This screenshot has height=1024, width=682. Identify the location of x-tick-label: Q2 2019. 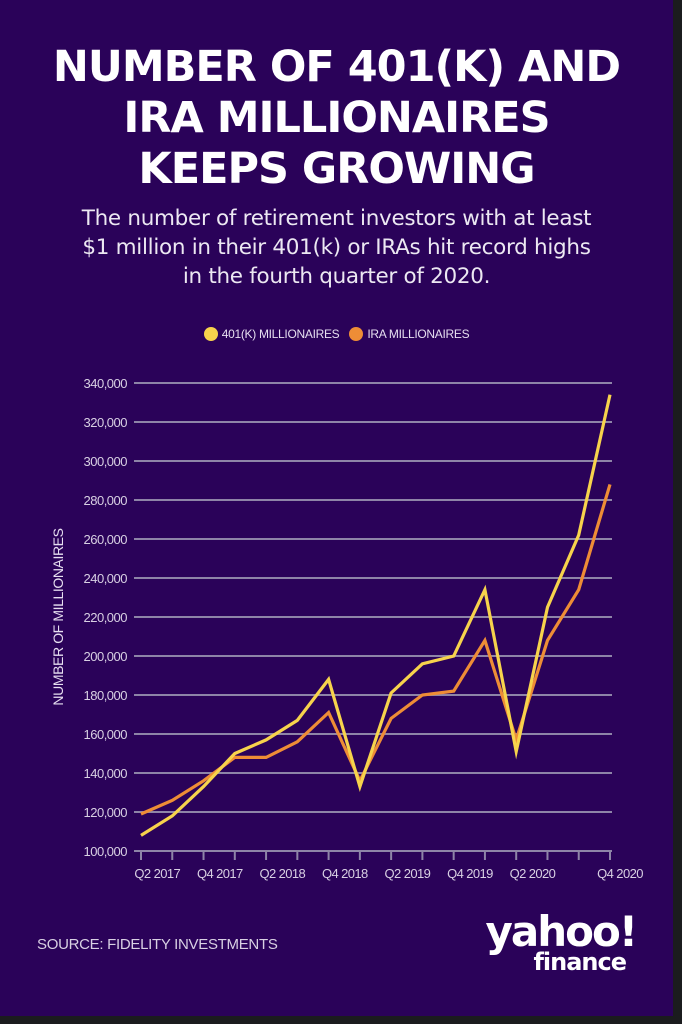
(408, 873).